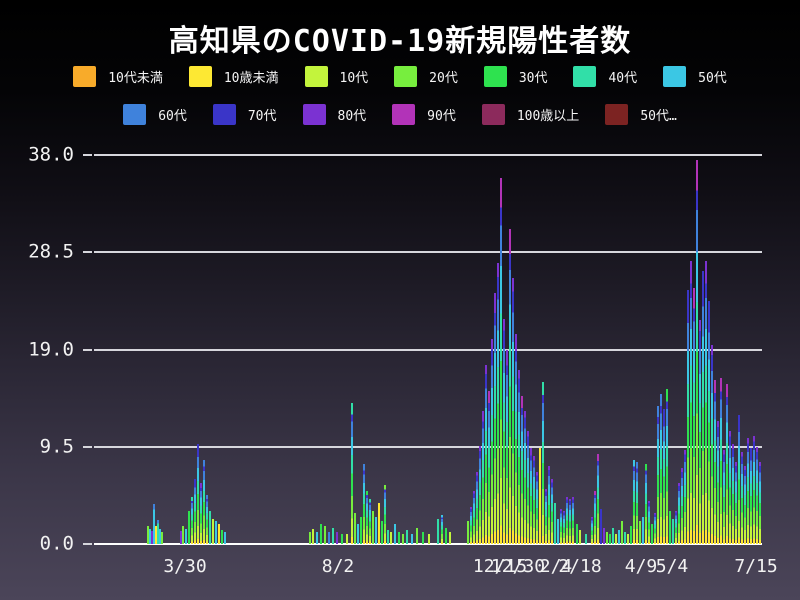 The width and height of the screenshot is (800, 600). What do you see at coordinates (515, 76) in the screenshot?
I see `legend-item: 30代` at bounding box center [515, 76].